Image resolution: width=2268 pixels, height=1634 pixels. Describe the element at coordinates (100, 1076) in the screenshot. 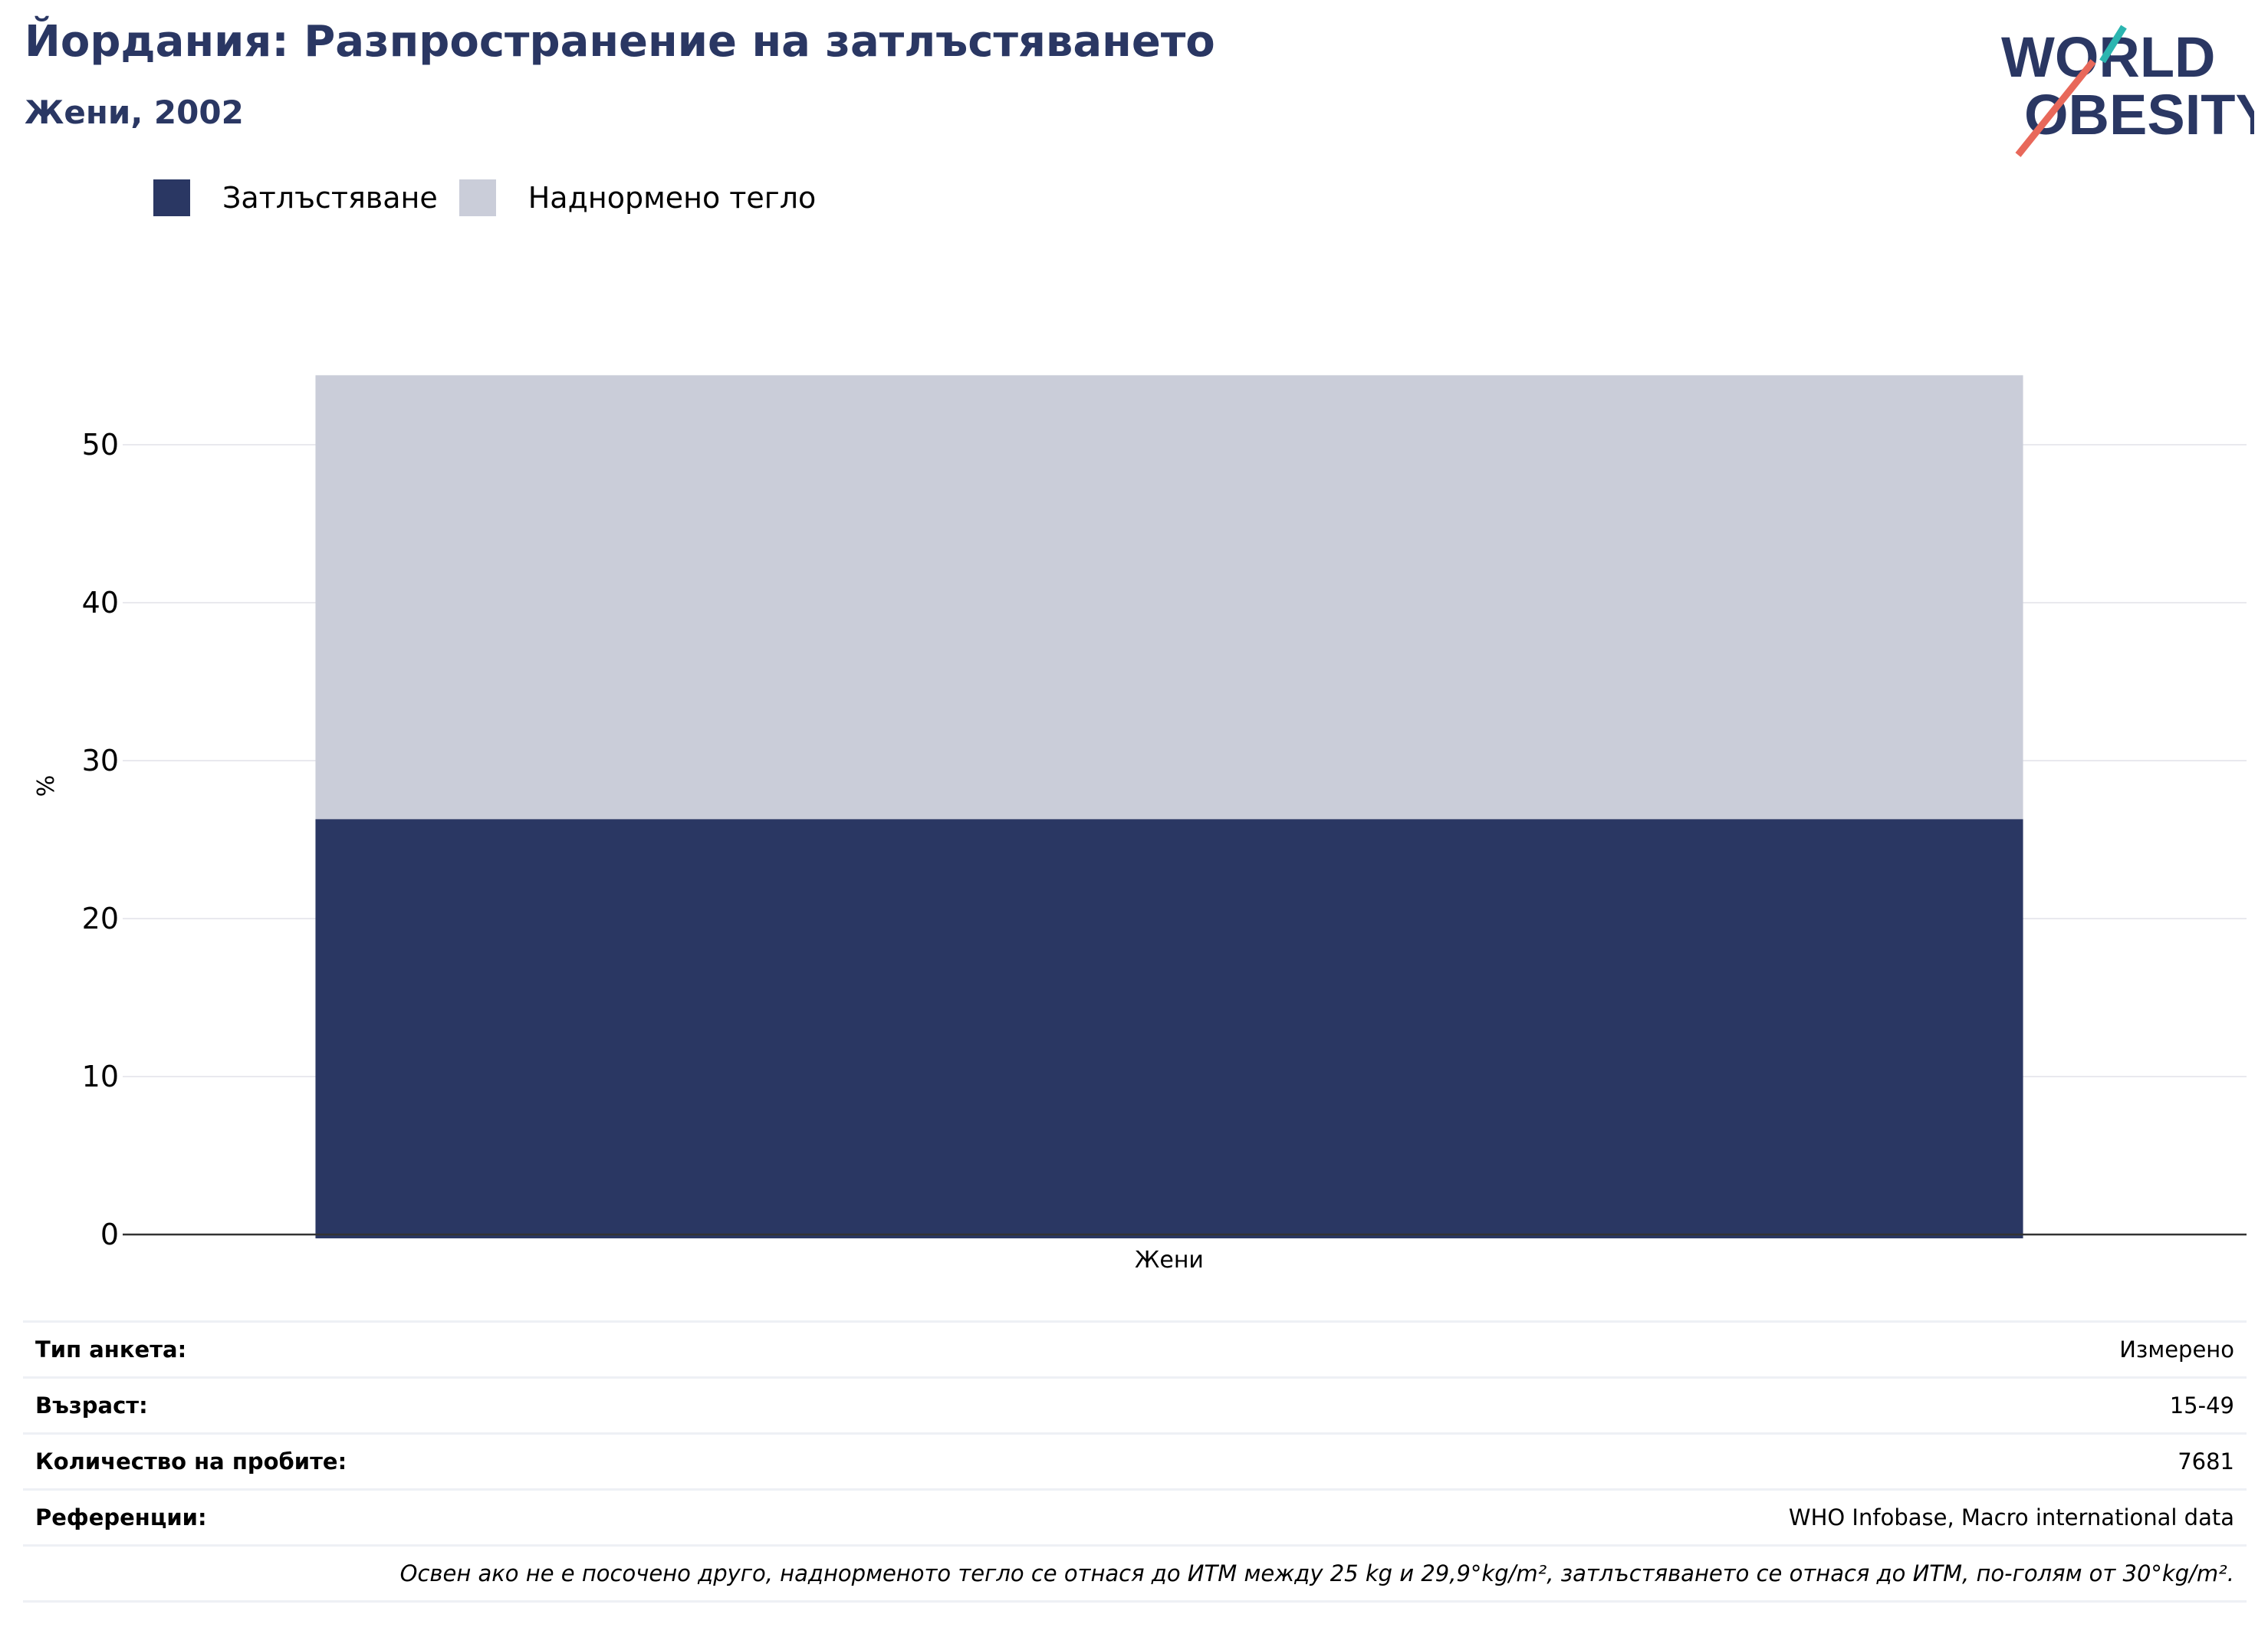

I see `y-tick-label: 10` at that location.